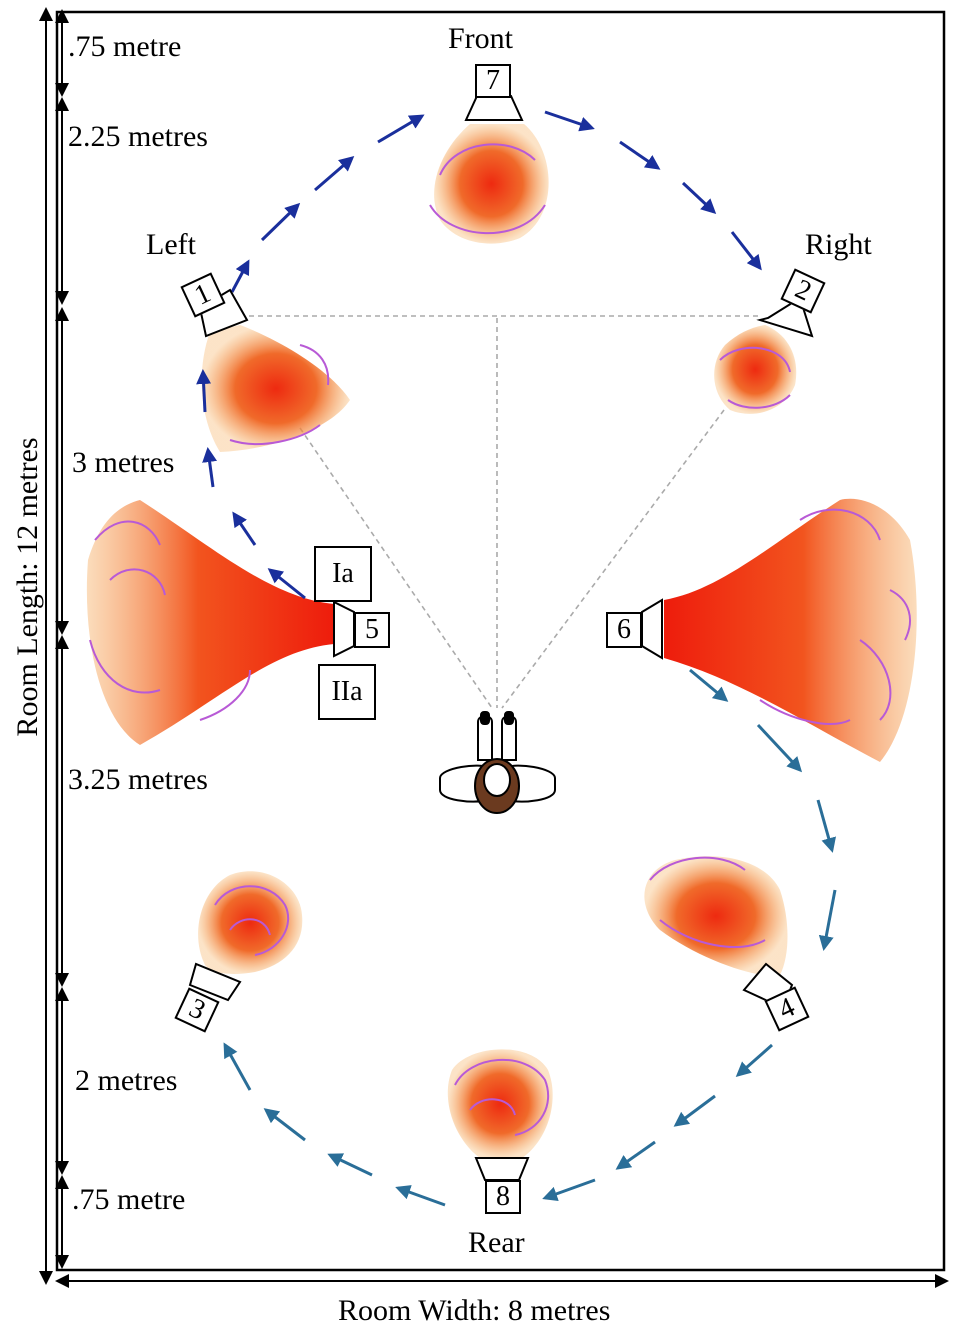 Image resolution: width=958 pixels, height=1340 pixels. What do you see at coordinates (493, 81) in the screenshot?
I see `speaker-7: 7` at bounding box center [493, 81].